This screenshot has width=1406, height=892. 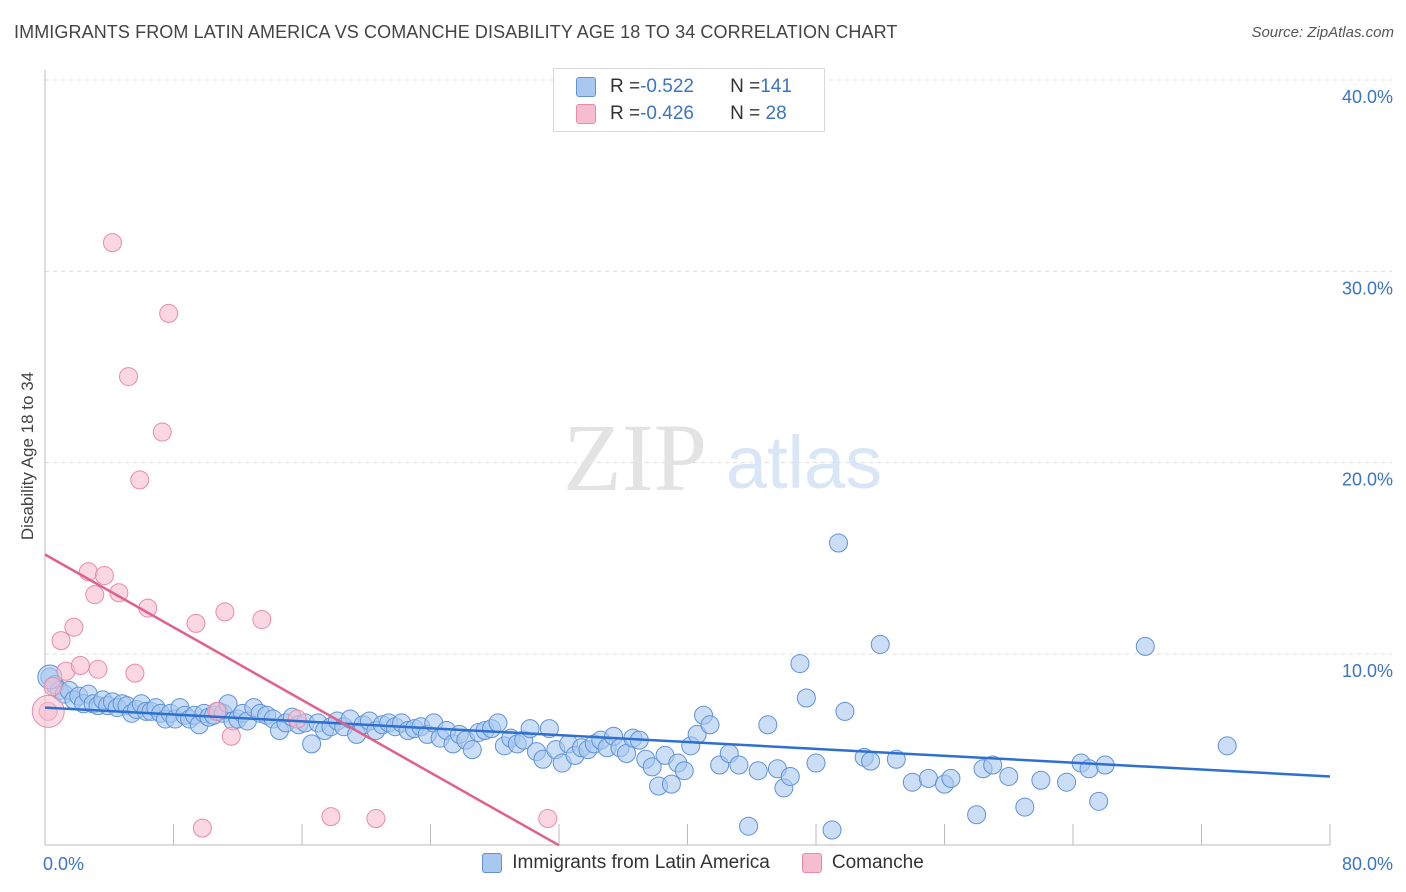 I want to click on y-axis-label: Disability Age 18 to 34, so click(x=27, y=456).